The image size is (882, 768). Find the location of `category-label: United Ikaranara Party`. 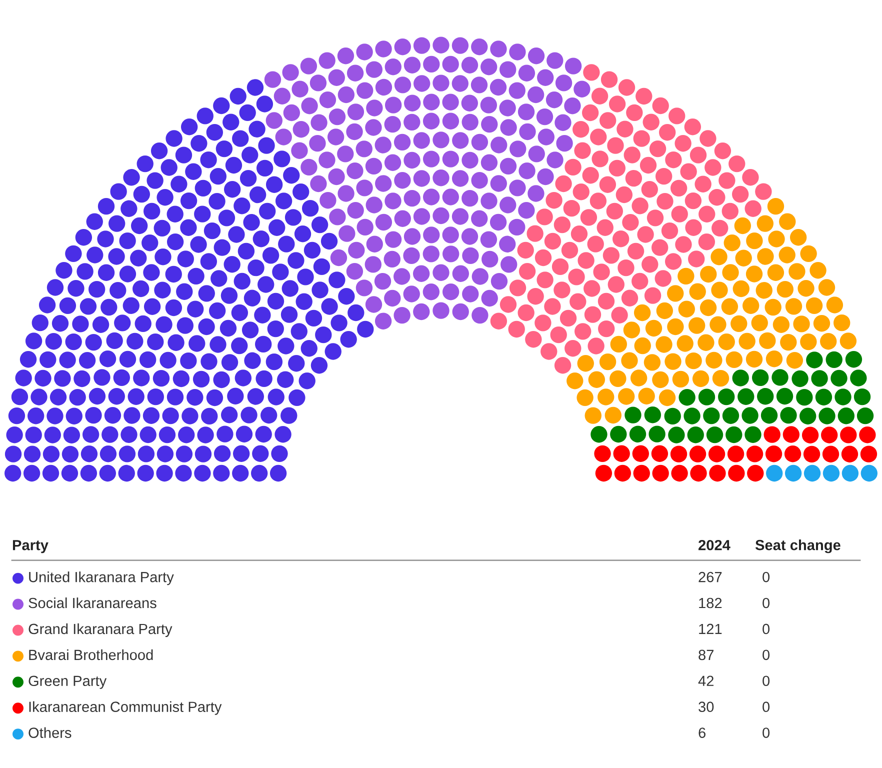

category-label: United Ikaranara Party is located at coordinates (101, 579).